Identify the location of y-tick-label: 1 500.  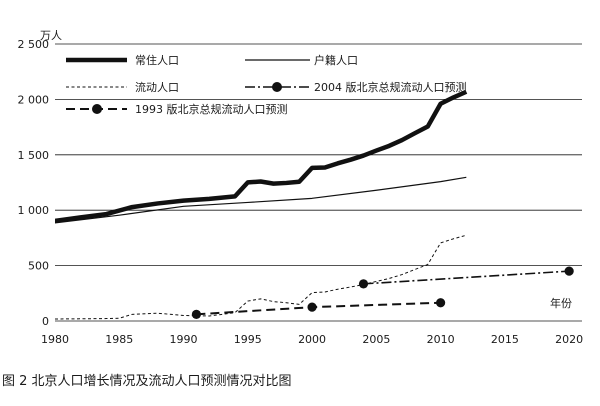
(34, 155).